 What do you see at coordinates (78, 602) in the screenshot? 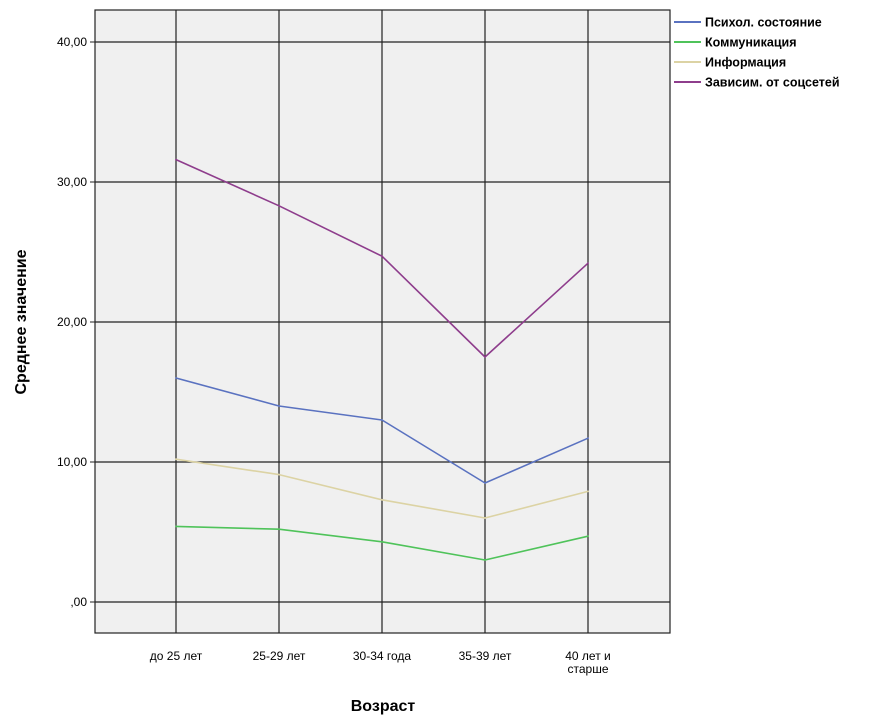
I see `y-tick-label-0: ,00` at bounding box center [78, 602].